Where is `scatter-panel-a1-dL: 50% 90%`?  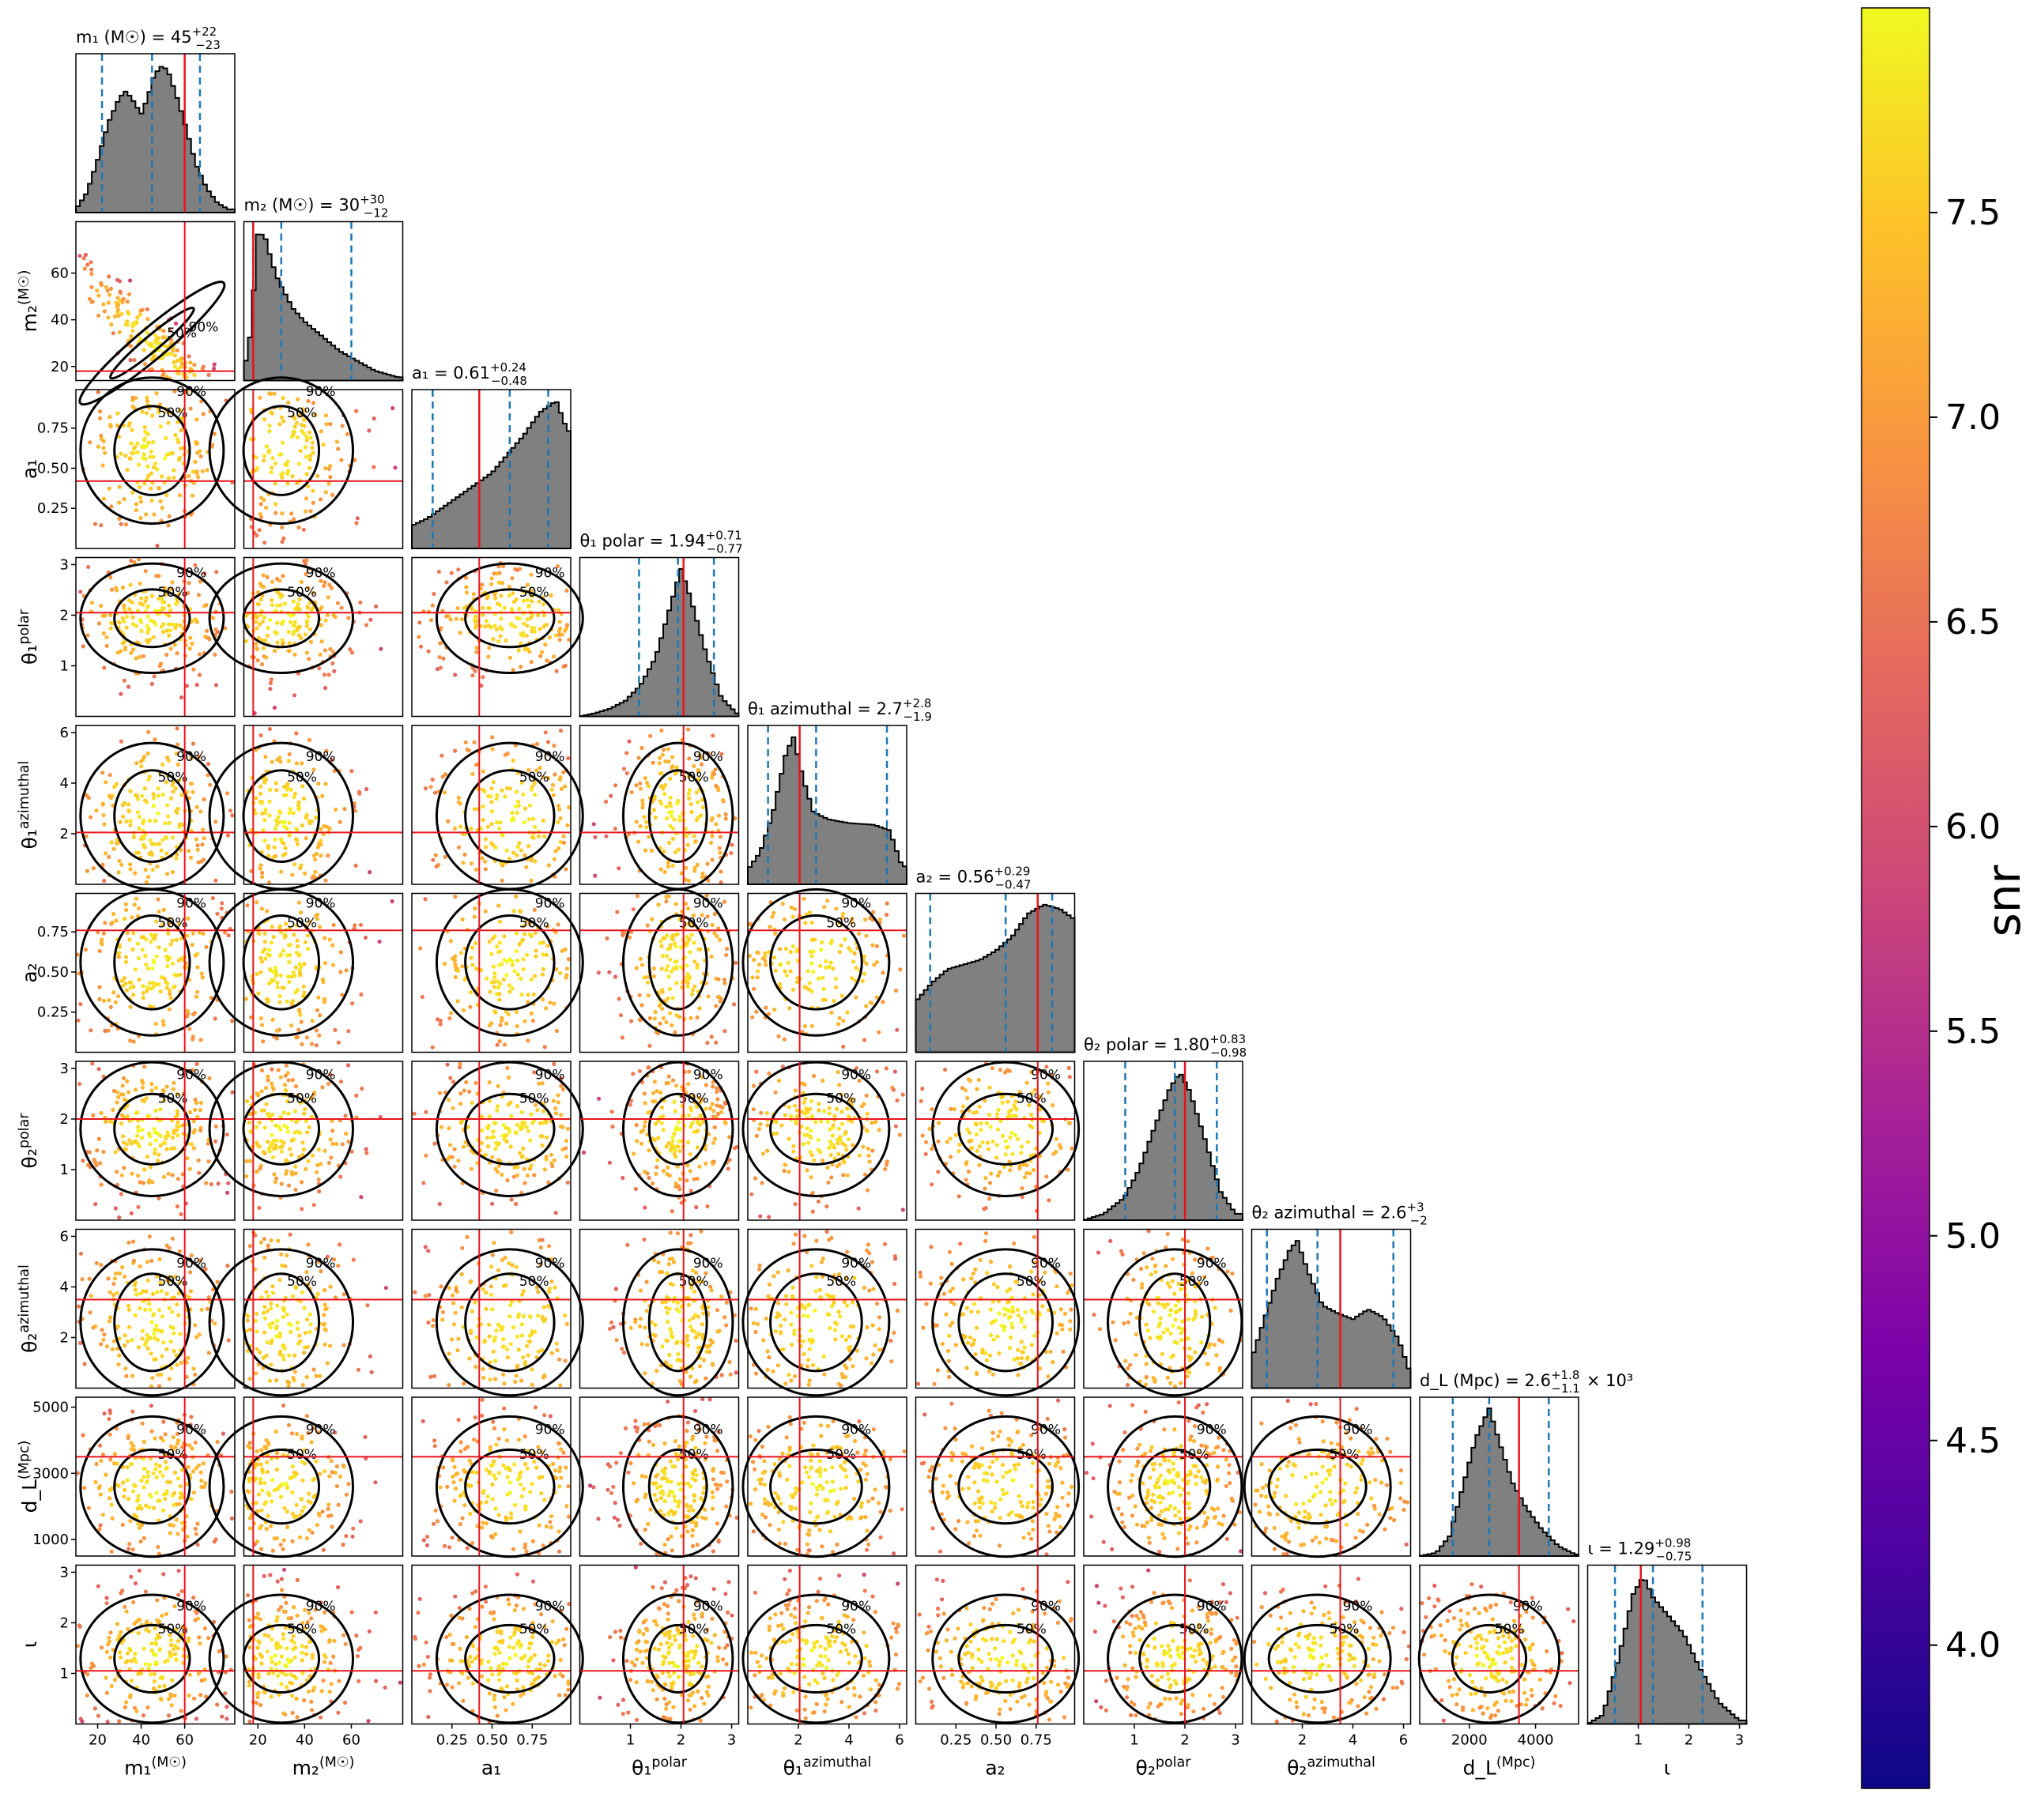 scatter-panel-a1-dL: 50% 90% is located at coordinates (497, 1477).